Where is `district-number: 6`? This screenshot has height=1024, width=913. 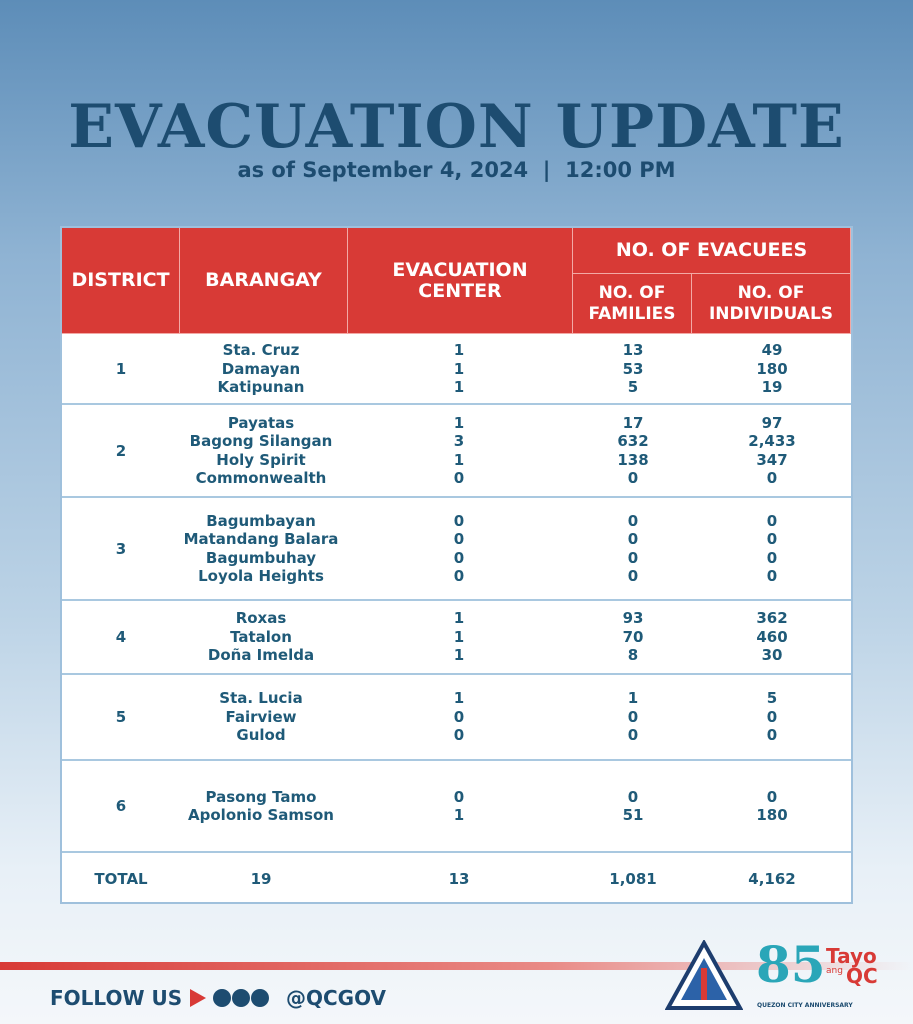 district-number: 6 is located at coordinates (121, 806).